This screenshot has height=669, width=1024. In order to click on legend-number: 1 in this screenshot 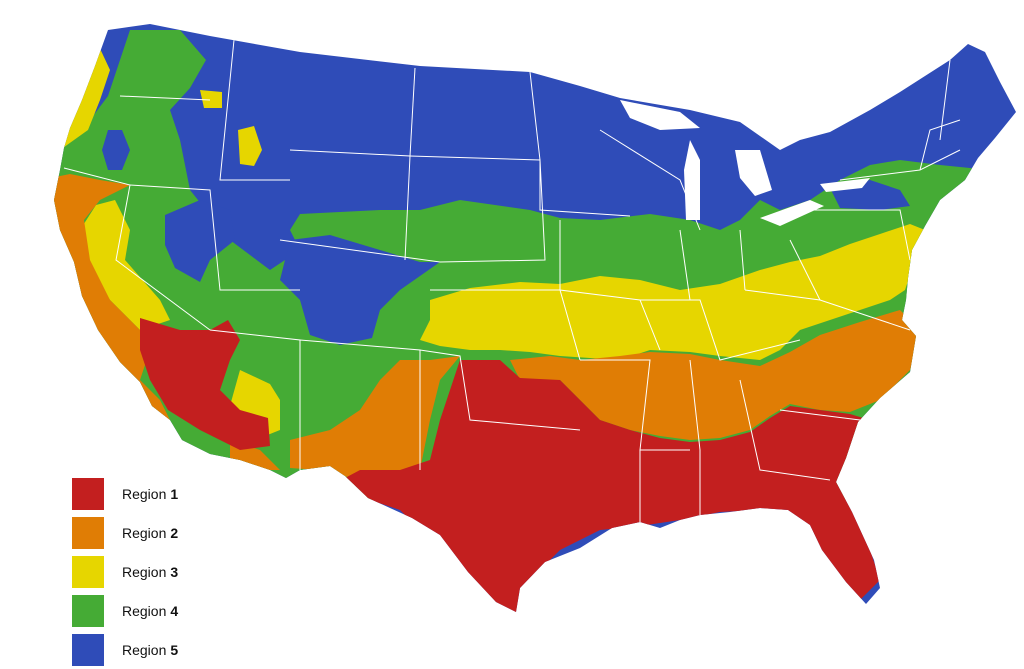, I will do `click(174, 493)`.